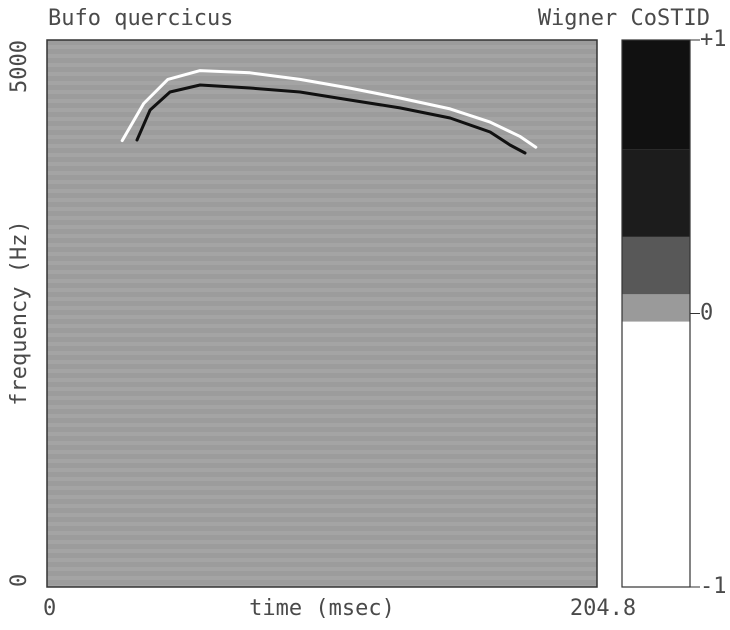  What do you see at coordinates (603, 608) in the screenshot?
I see `x-tick-label: 204.8` at bounding box center [603, 608].